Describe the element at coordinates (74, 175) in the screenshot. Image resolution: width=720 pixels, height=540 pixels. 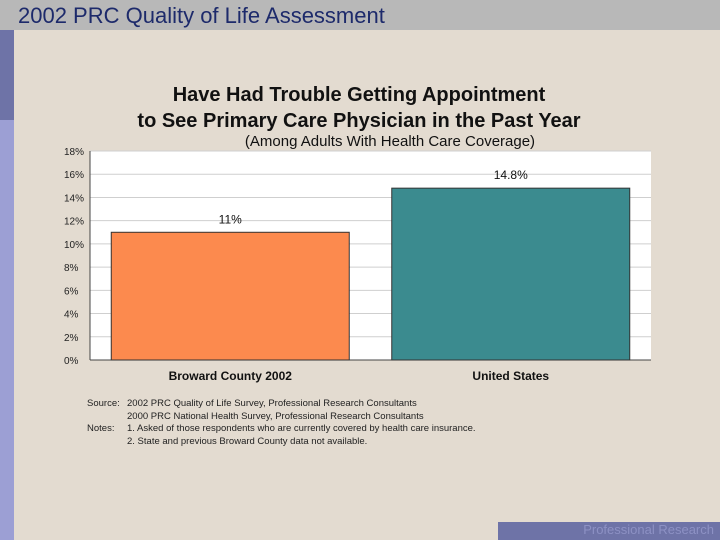
I see `y-tick-label: 16%` at that location.